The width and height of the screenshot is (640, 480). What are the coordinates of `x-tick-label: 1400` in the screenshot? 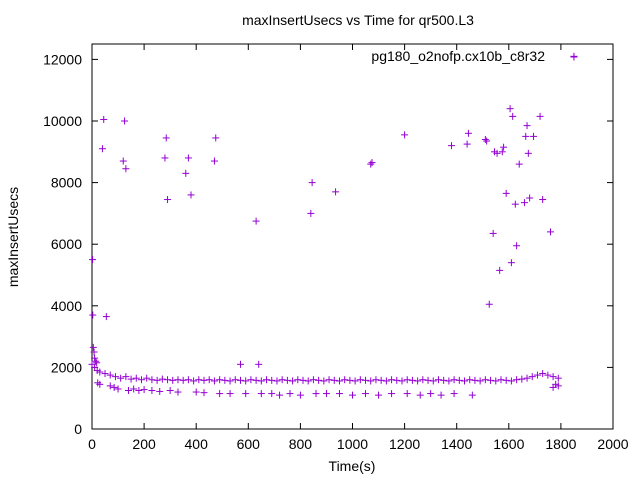 It's located at (456, 444).